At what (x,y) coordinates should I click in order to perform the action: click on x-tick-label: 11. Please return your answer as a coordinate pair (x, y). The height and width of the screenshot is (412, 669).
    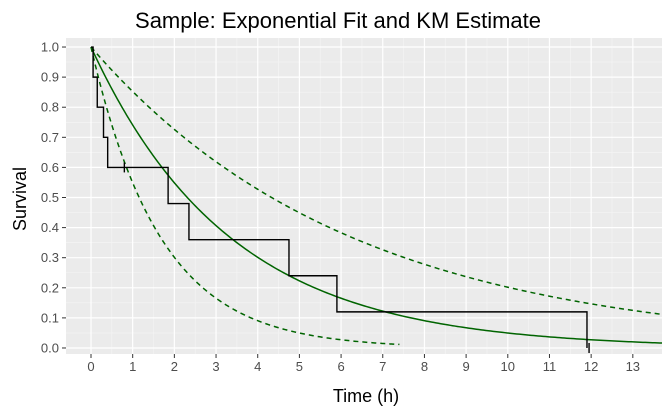
    Looking at the image, I should click on (550, 366).